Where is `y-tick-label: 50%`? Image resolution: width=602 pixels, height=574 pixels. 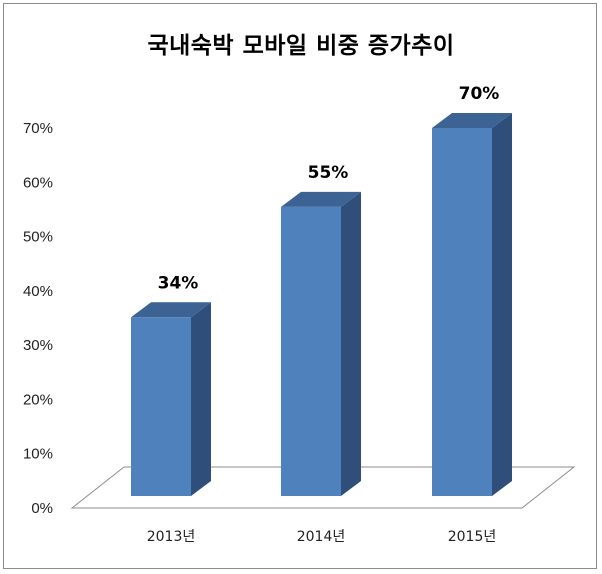
y-tick-label: 50% is located at coordinates (38, 237).